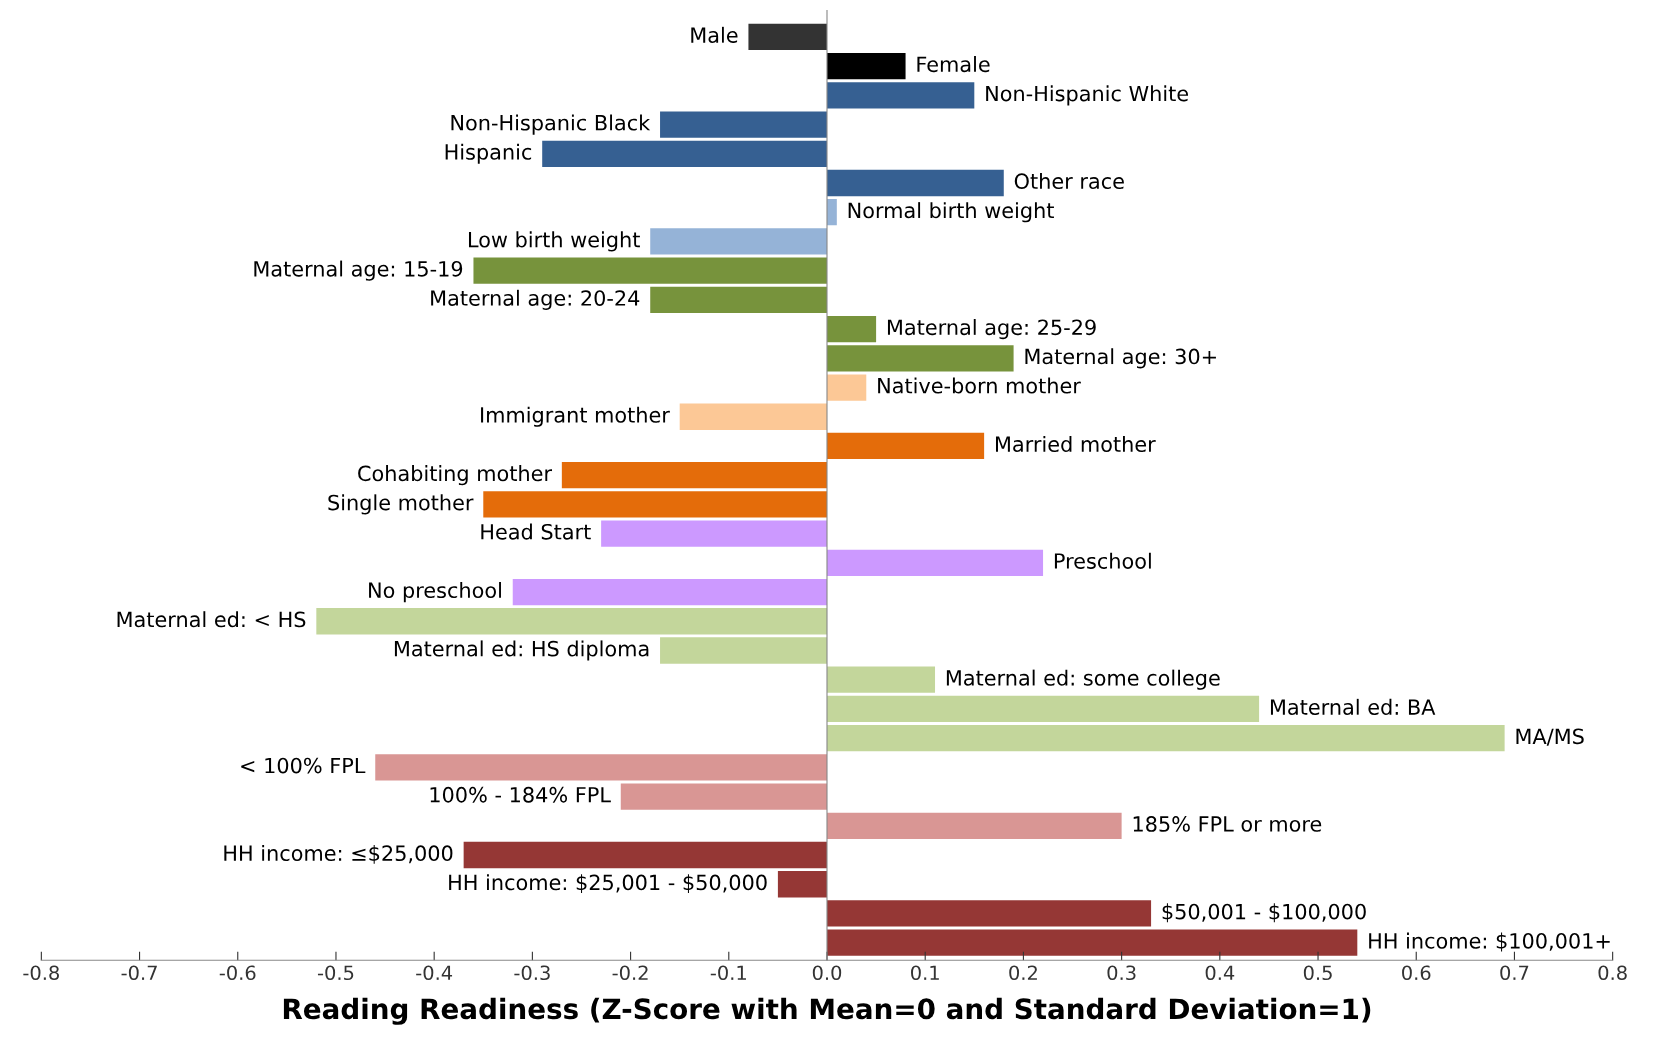 This screenshot has height=1061, width=1654. Describe the element at coordinates (827, 1011) in the screenshot. I see `x-axis-title: Reading Readiness (Z-Score with Mean=0 and Standard Deviation=1)` at that location.